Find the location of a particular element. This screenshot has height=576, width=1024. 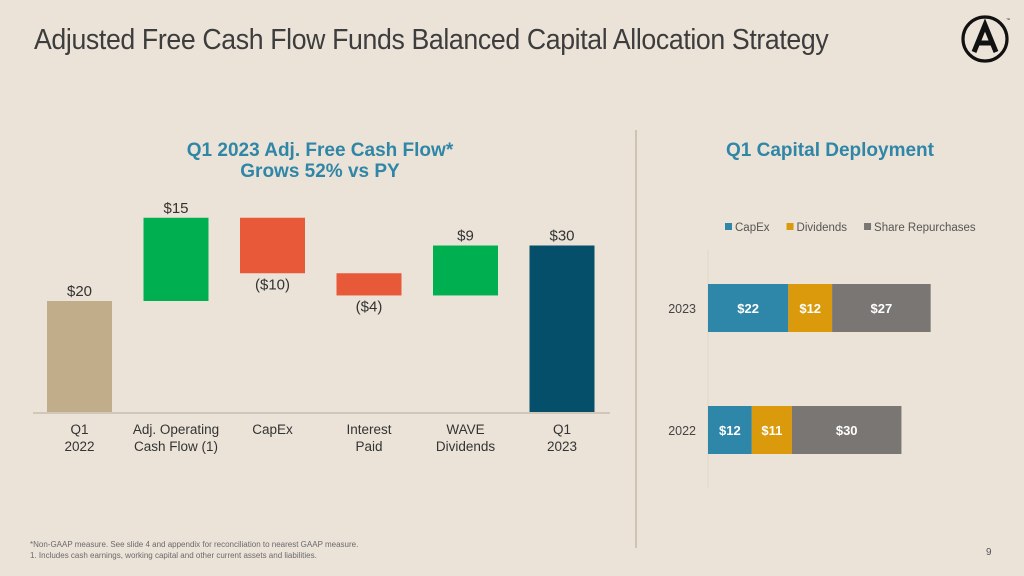

stacked-category-label: 2022 is located at coordinates (682, 431).